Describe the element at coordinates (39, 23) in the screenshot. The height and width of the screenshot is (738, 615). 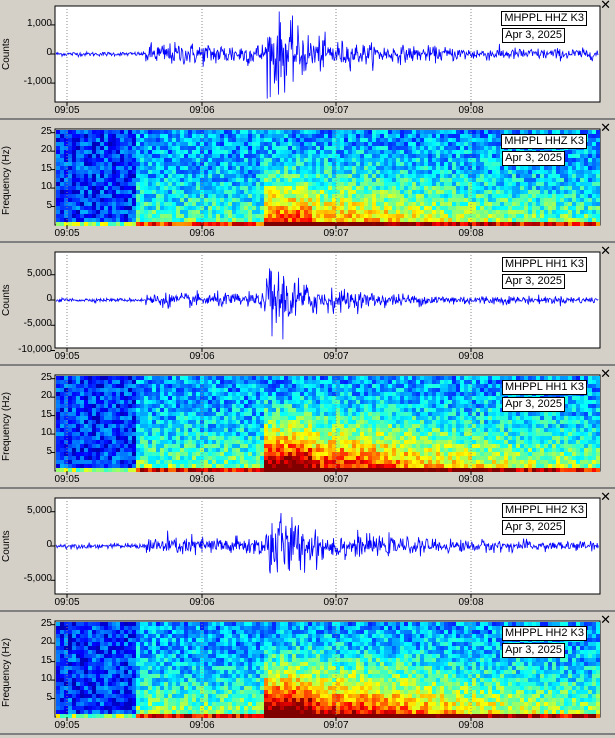
I see `y-tick-label: 1,000` at that location.